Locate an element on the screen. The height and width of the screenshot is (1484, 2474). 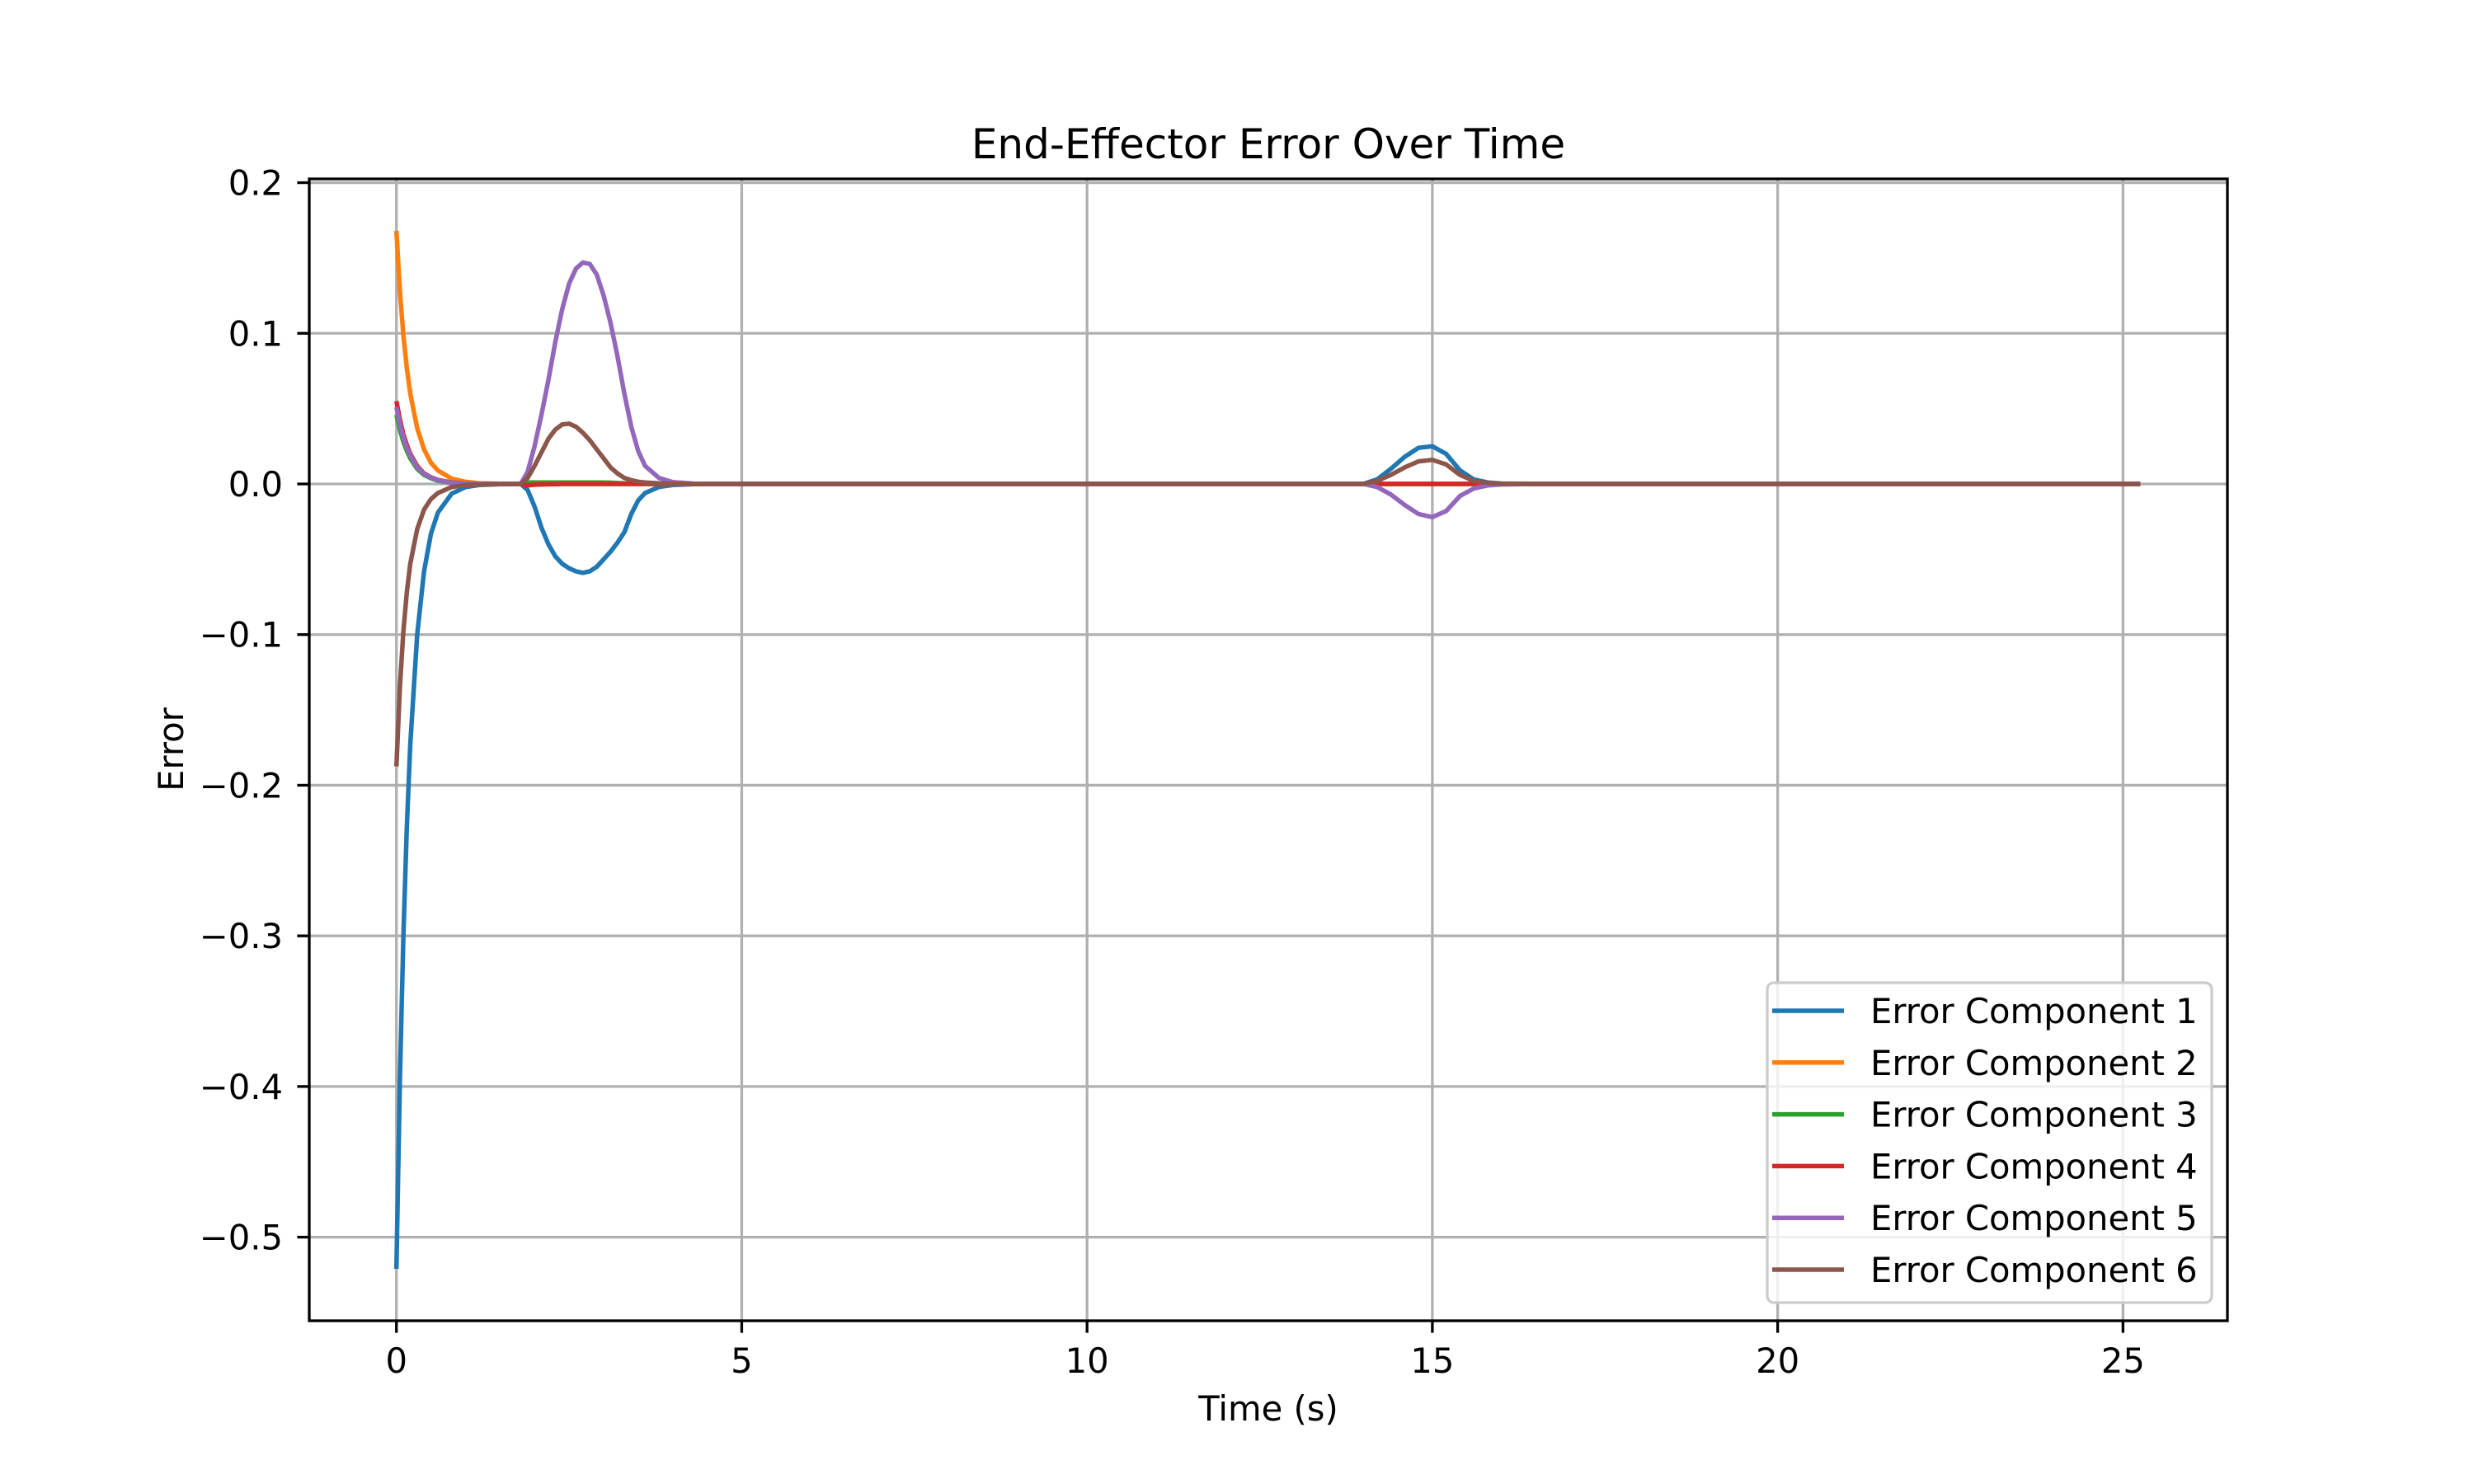
legend-item: Error Component 1 is located at coordinates (1985, 1011).